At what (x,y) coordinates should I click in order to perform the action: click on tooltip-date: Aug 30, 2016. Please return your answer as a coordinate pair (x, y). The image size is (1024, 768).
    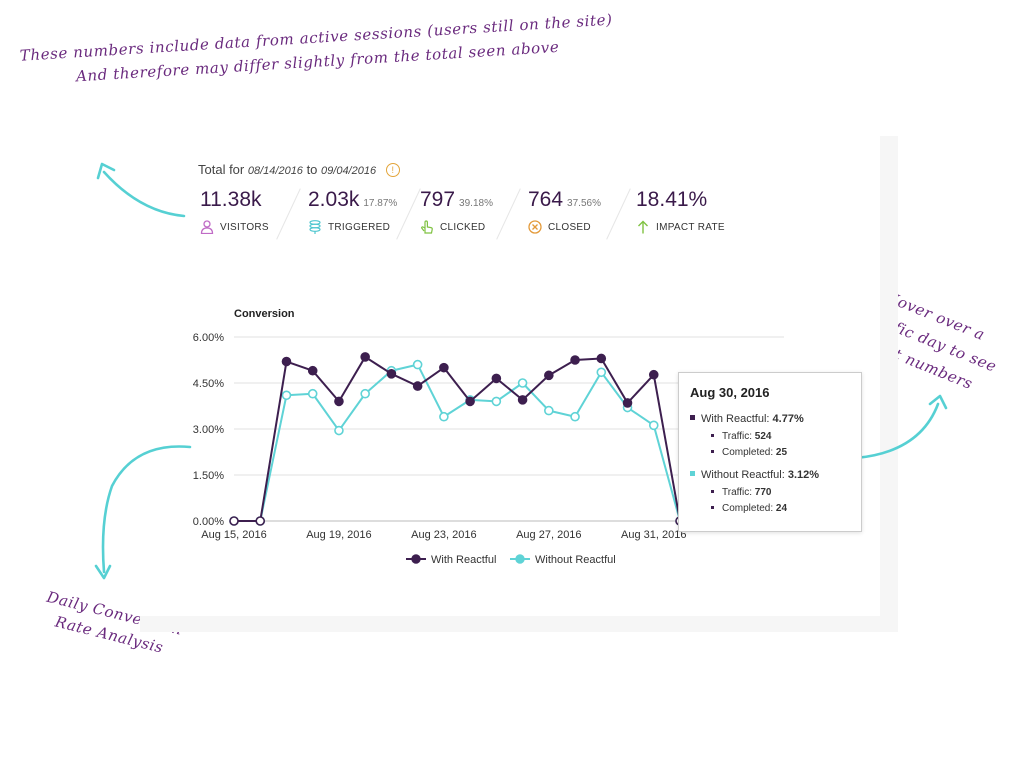
    Looking at the image, I should click on (730, 392).